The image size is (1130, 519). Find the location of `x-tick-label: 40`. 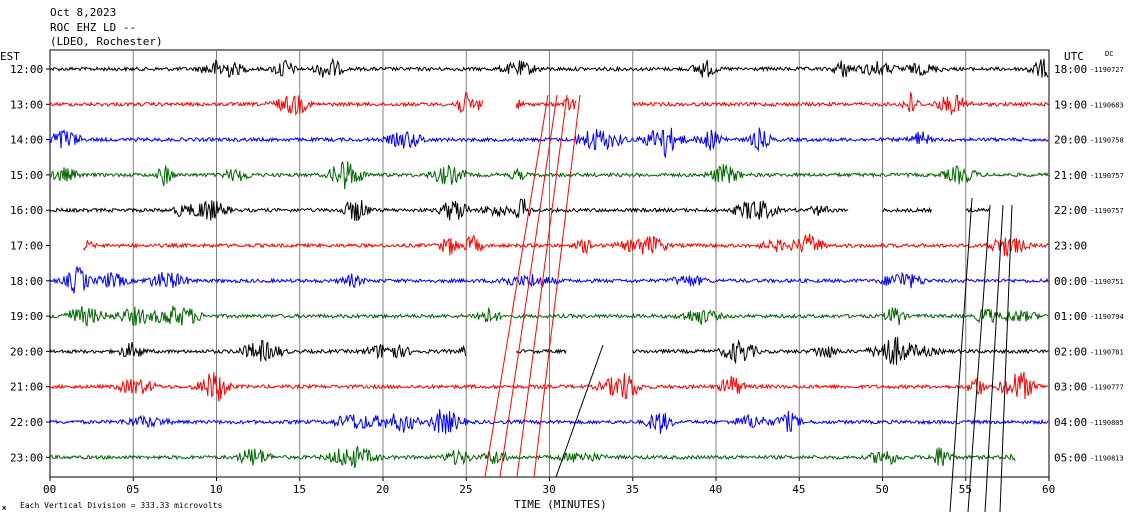

x-tick-label: 40 is located at coordinates (715, 489).